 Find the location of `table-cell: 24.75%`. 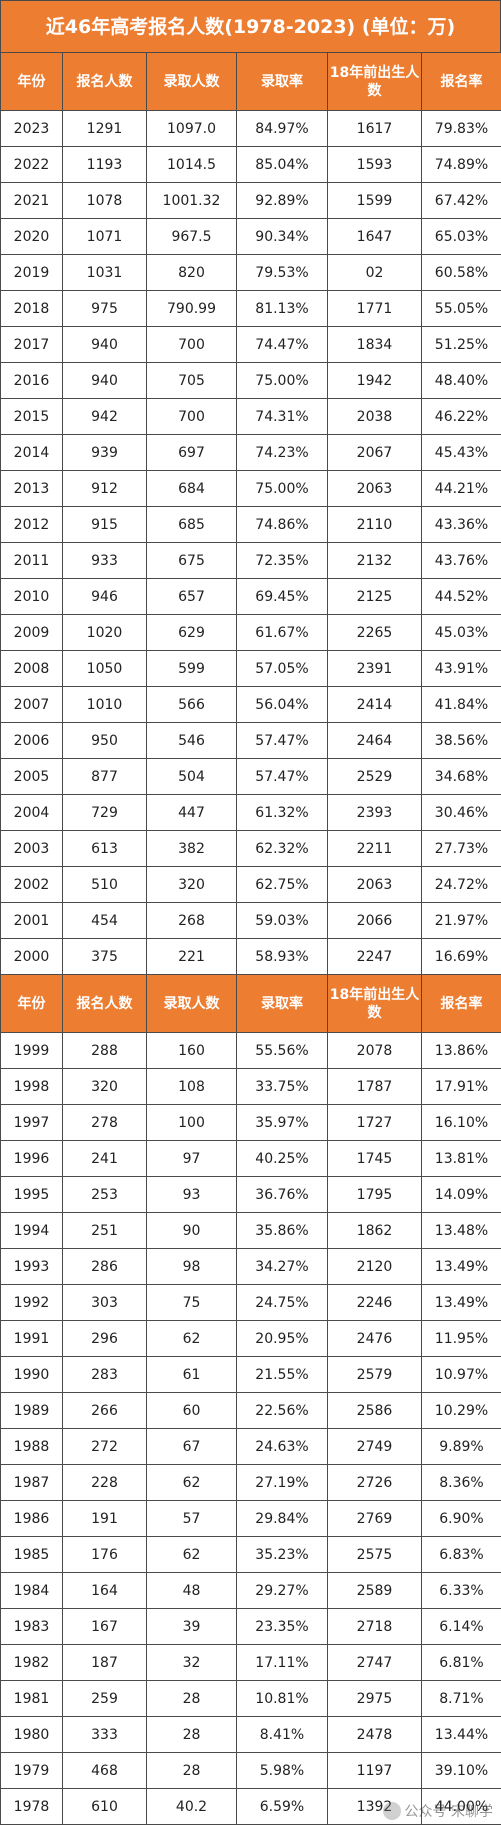

table-cell: 24.75% is located at coordinates (282, 1303).